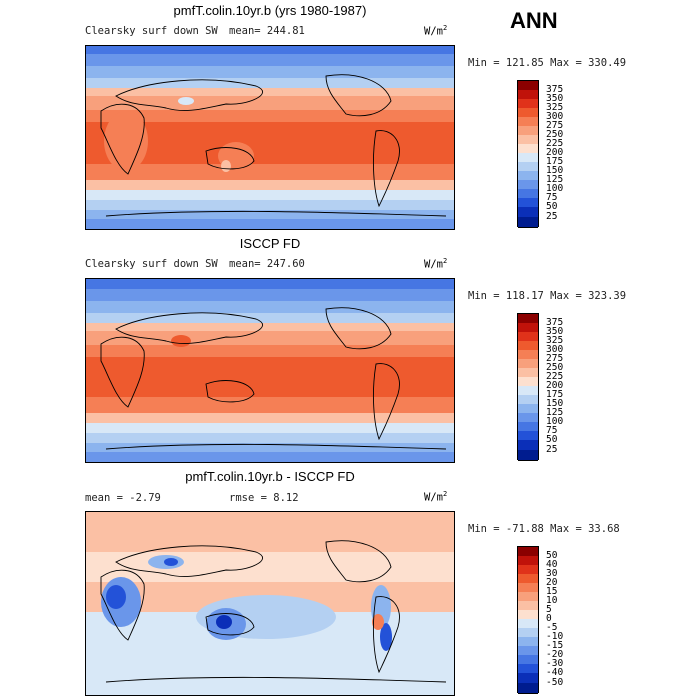 This screenshot has width=700, height=700. What do you see at coordinates (544, 529) in the screenshot?
I see `panel3-minmax: Min = -71.88 Max = 33.68` at bounding box center [544, 529].